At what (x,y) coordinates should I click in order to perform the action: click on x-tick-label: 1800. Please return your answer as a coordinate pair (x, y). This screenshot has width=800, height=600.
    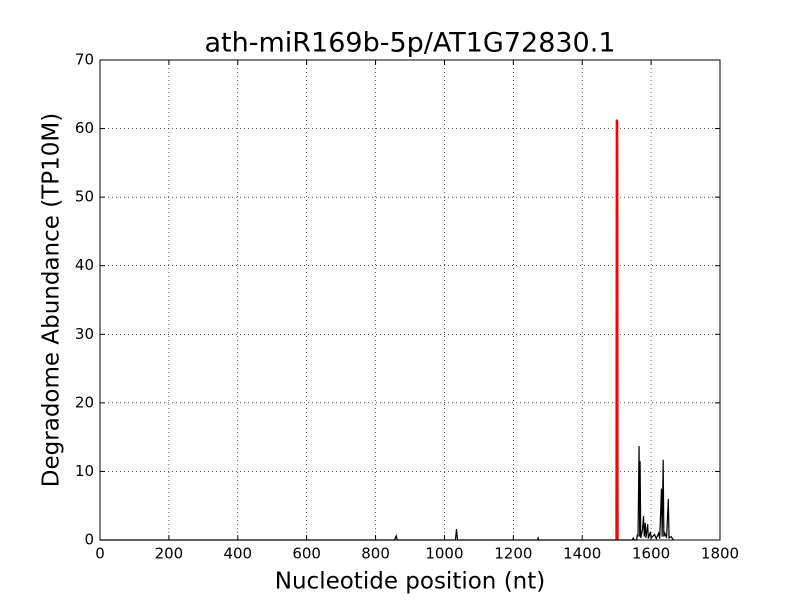
    Looking at the image, I should click on (720, 554).